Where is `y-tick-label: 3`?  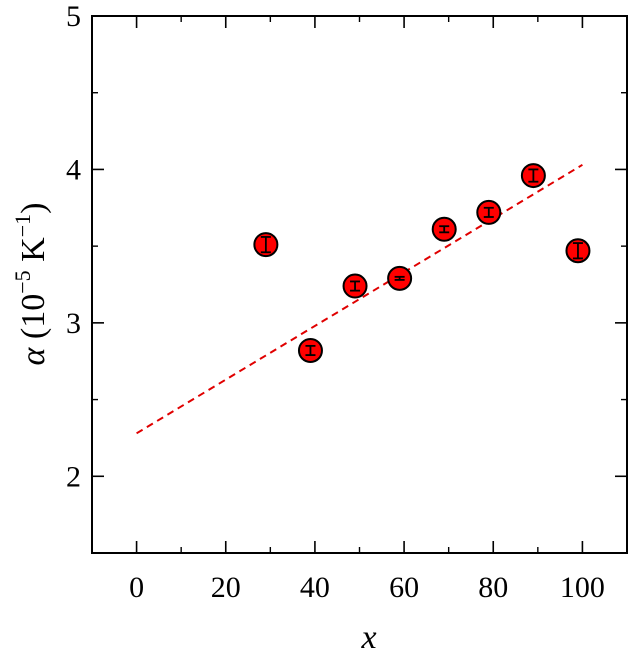 y-tick-label: 3 is located at coordinates (73, 323).